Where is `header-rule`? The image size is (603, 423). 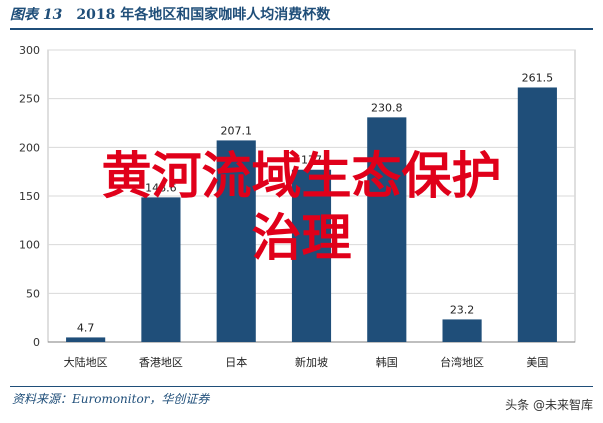
header-rule is located at coordinates (301, 29).